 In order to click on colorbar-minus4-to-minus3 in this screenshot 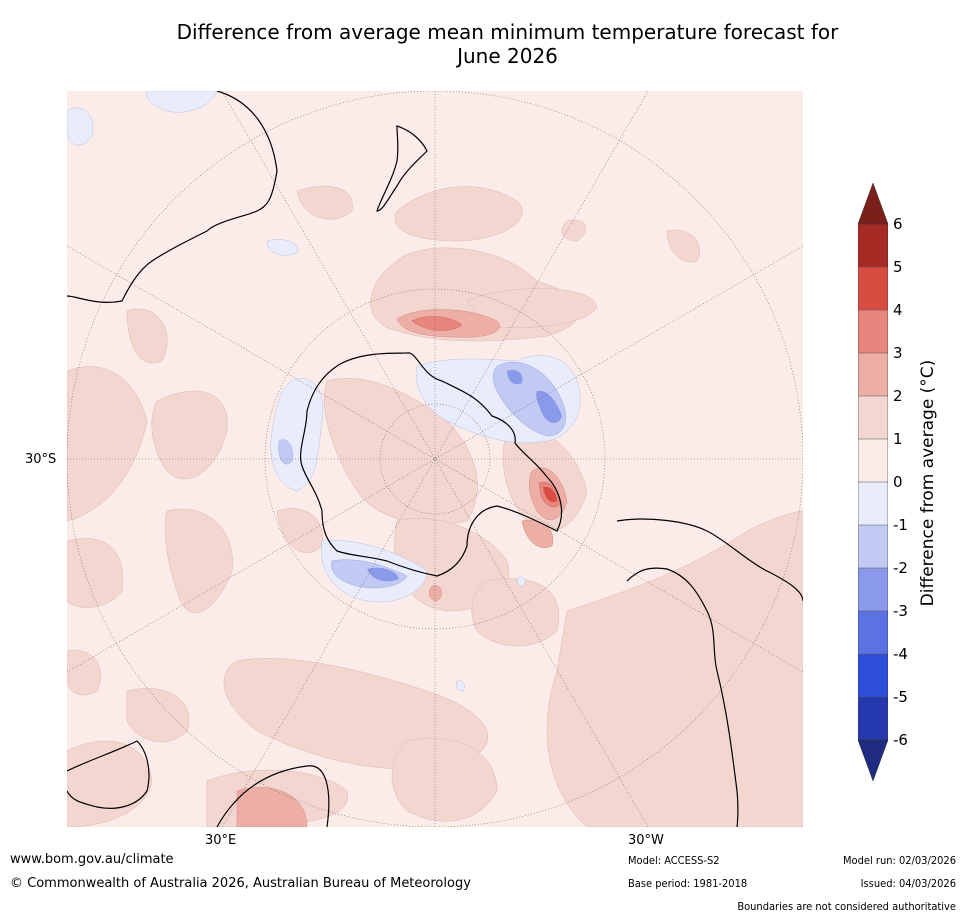, I will do `click(873, 632)`.